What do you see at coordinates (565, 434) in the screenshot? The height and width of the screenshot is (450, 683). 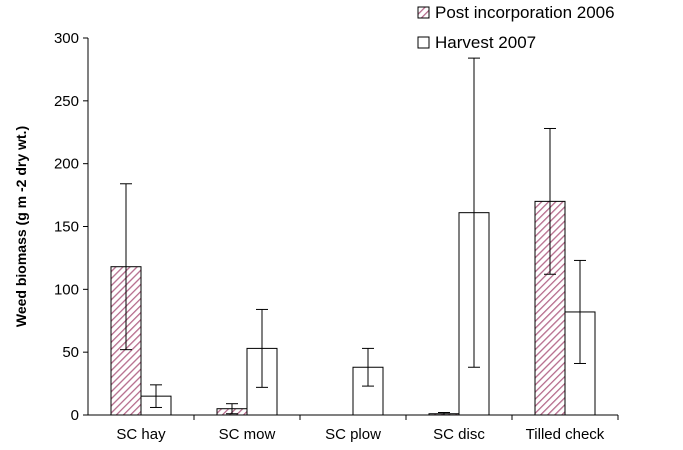 I see `x-tick-label: Tilled check` at bounding box center [565, 434].